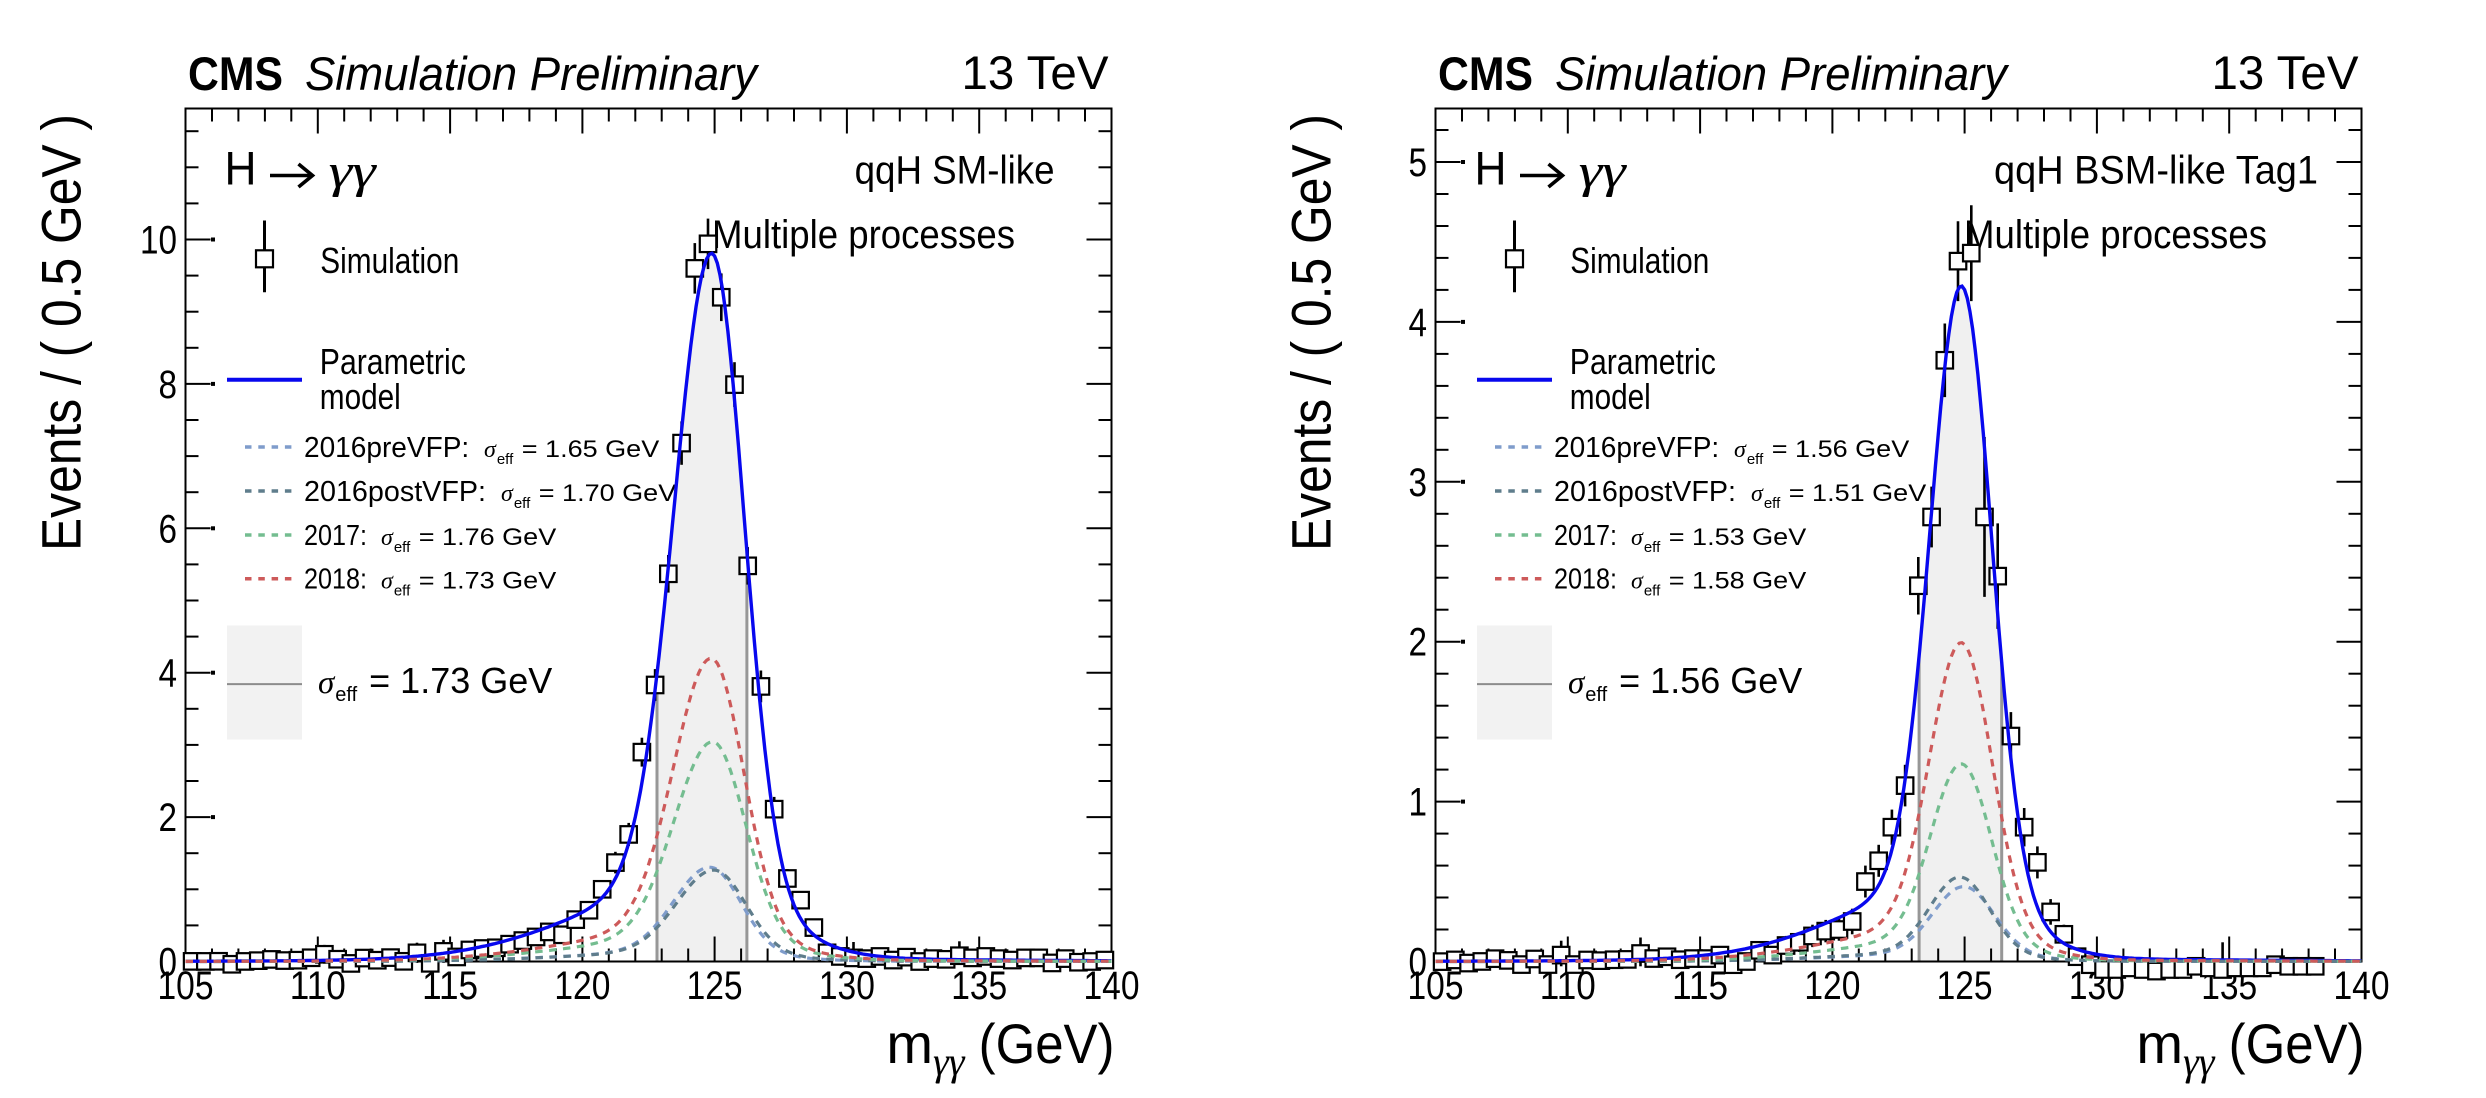 The width and height of the screenshot is (2486, 1098). Describe the element at coordinates (158, 241) in the screenshot. I see `svg-text: 10` at that location.